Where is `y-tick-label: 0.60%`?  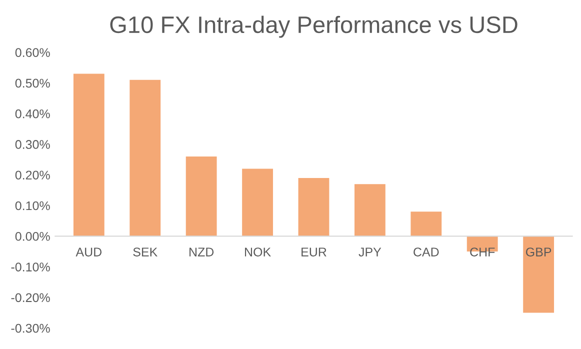
y-tick-label: 0.60% is located at coordinates (32, 52).